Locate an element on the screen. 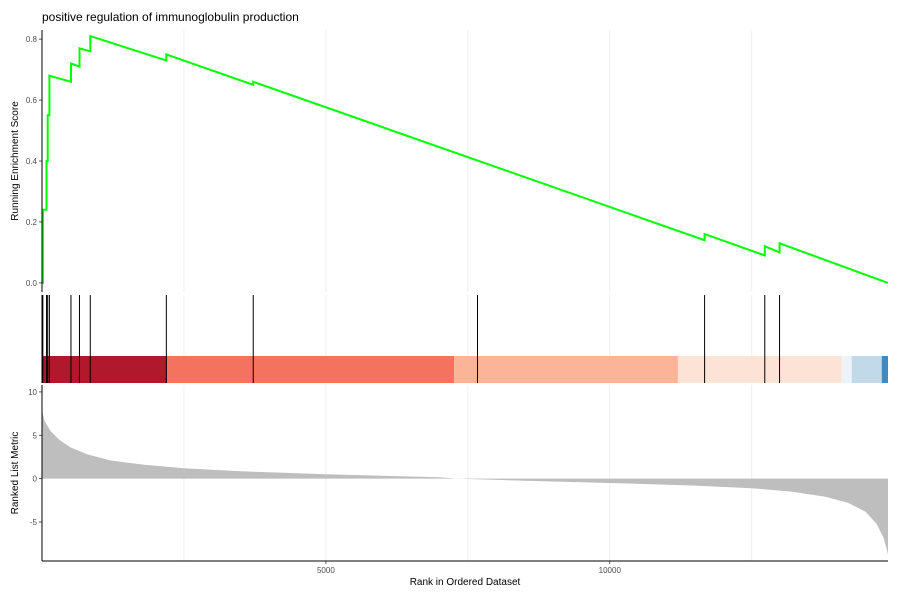 This screenshot has width=900, height=600. y1-tick-label: 0.0 is located at coordinates (32, 283).